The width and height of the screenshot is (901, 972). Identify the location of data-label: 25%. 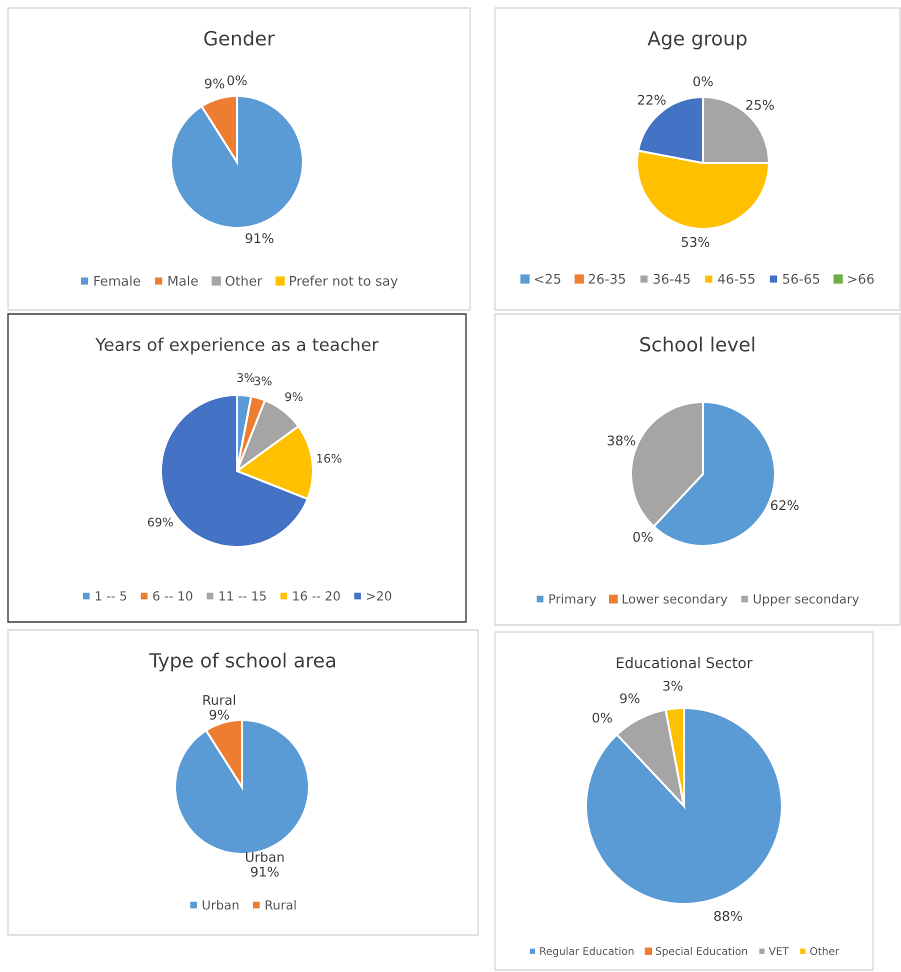
(760, 105).